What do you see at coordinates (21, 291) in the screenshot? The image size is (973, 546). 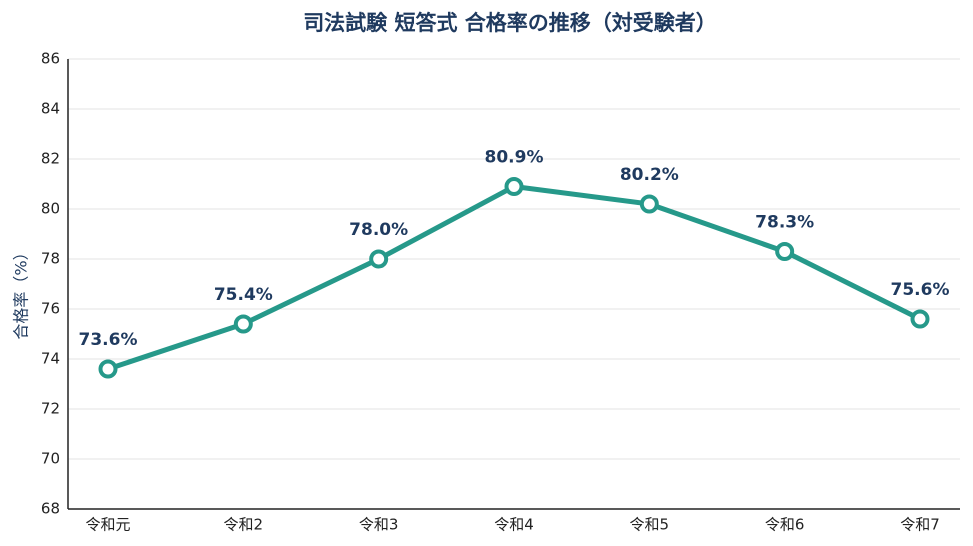 I see `y-axis-label: 合格率（%）` at bounding box center [21, 291].